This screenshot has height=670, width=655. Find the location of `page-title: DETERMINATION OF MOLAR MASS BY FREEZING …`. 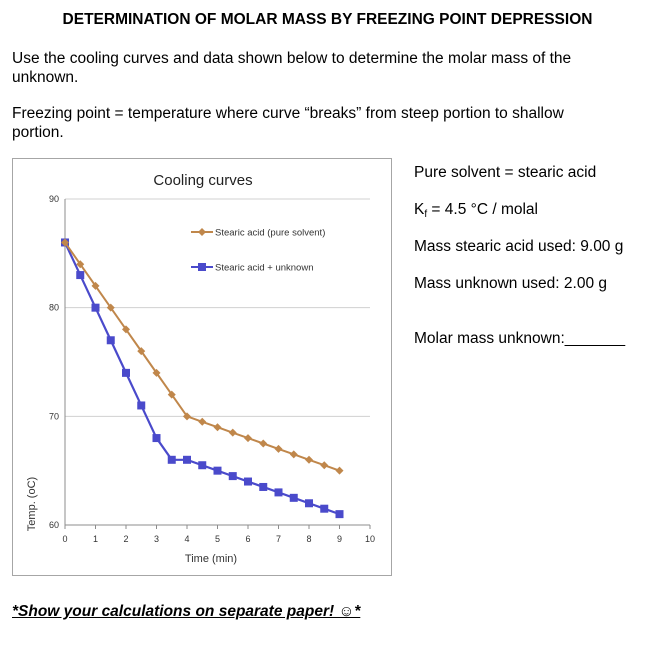

page-title: DETERMINATION OF MOLAR MASS BY FREEZING … is located at coordinates (327, 19).